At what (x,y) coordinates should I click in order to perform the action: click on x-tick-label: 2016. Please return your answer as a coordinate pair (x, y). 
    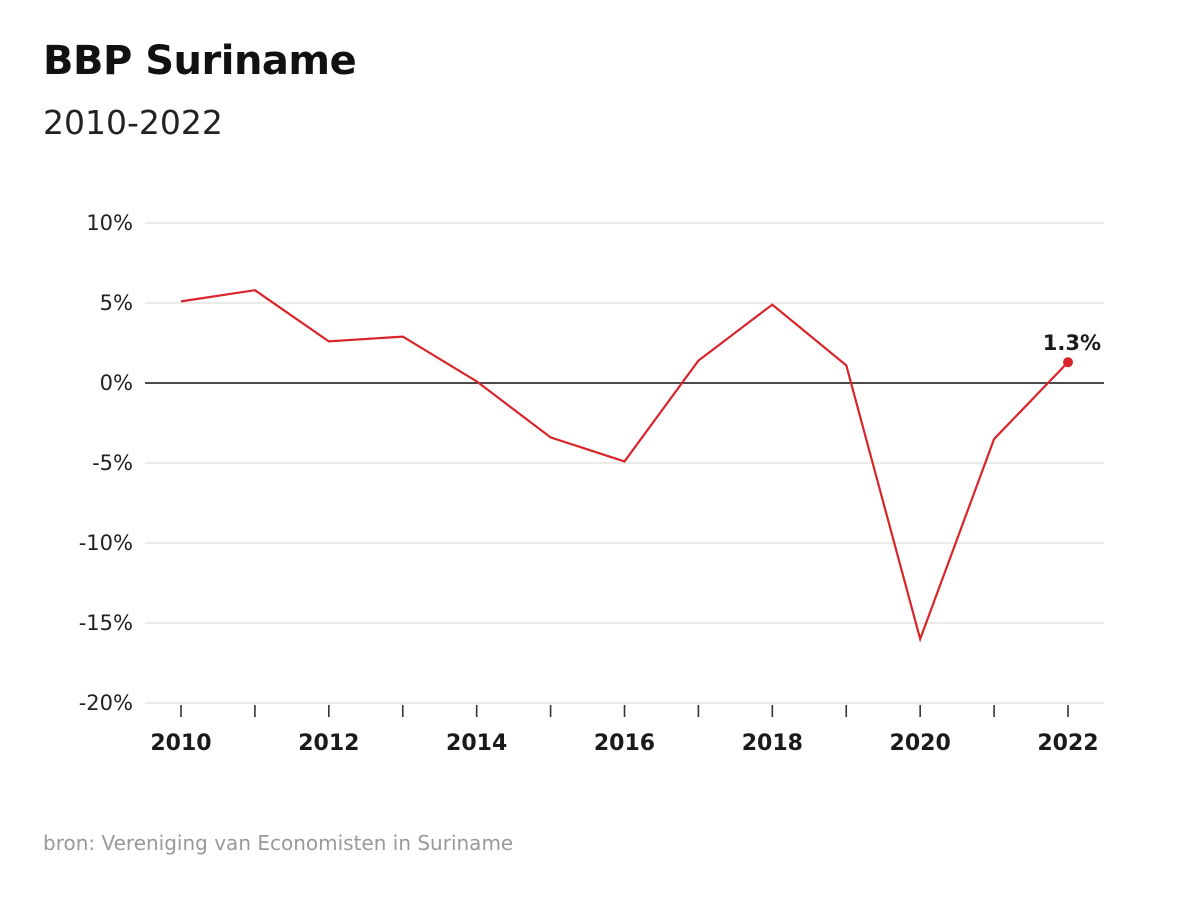
    Looking at the image, I should click on (624, 743).